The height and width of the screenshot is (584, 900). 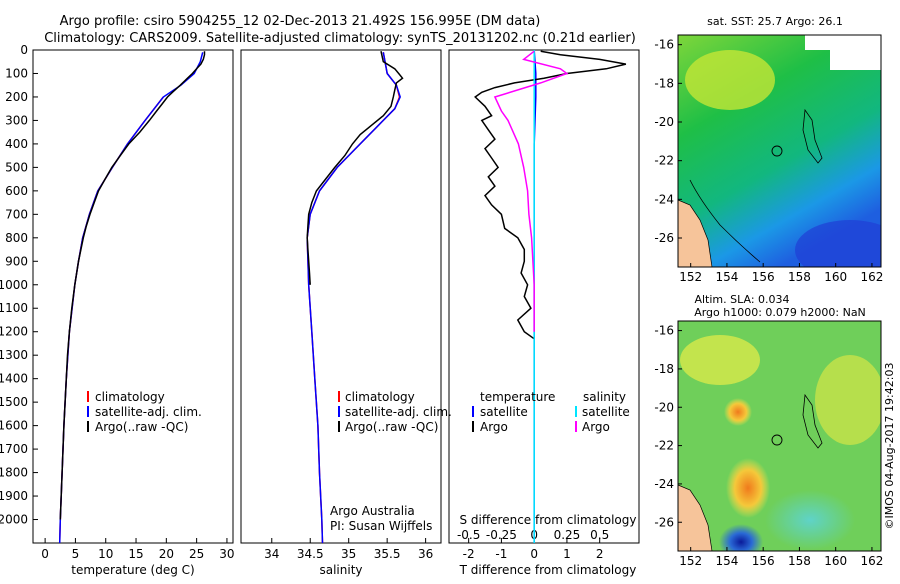 What do you see at coordinates (548, 520) in the screenshot?
I see `difference-xlabel2: S difference from climatology` at bounding box center [548, 520].